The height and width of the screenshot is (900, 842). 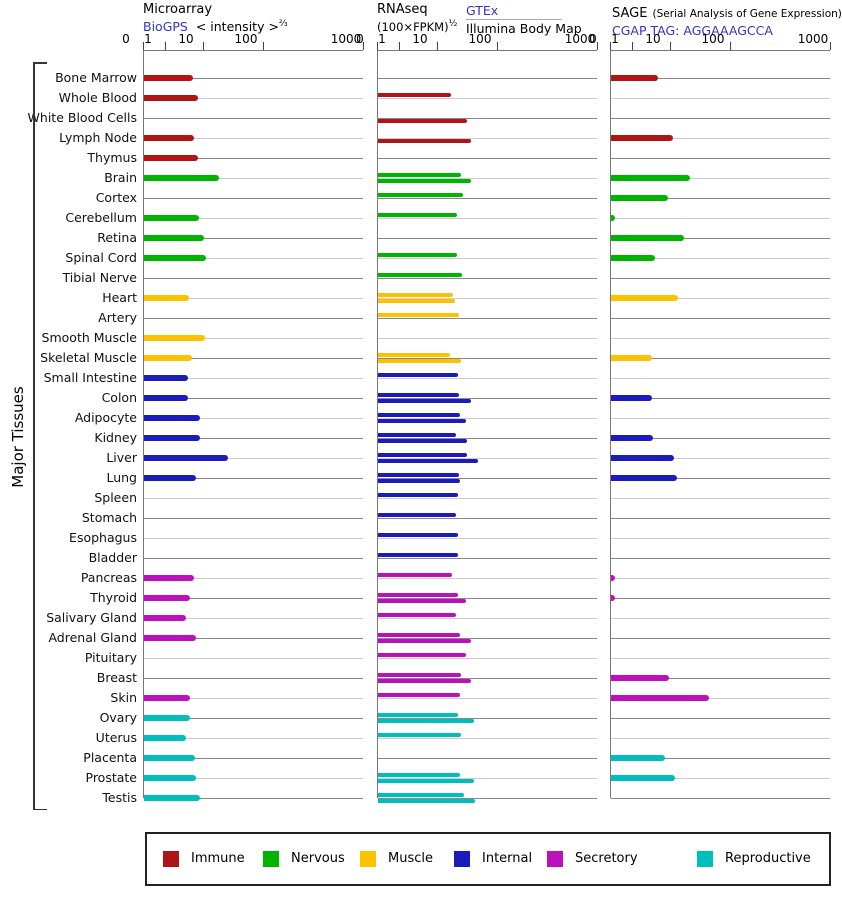 I want to click on legend-label-muscle: Muscle, so click(x=410, y=858).